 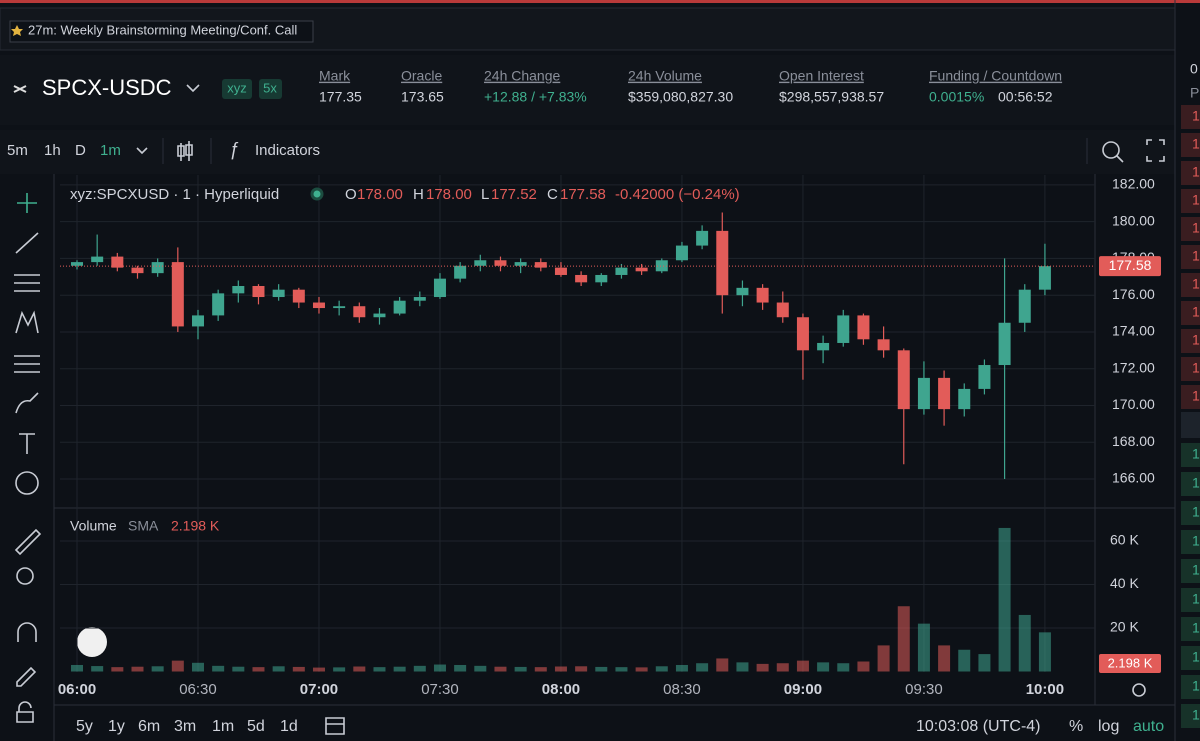 What do you see at coordinates (956, 97) in the screenshot?
I see `stat-value: 0.0015%` at bounding box center [956, 97].